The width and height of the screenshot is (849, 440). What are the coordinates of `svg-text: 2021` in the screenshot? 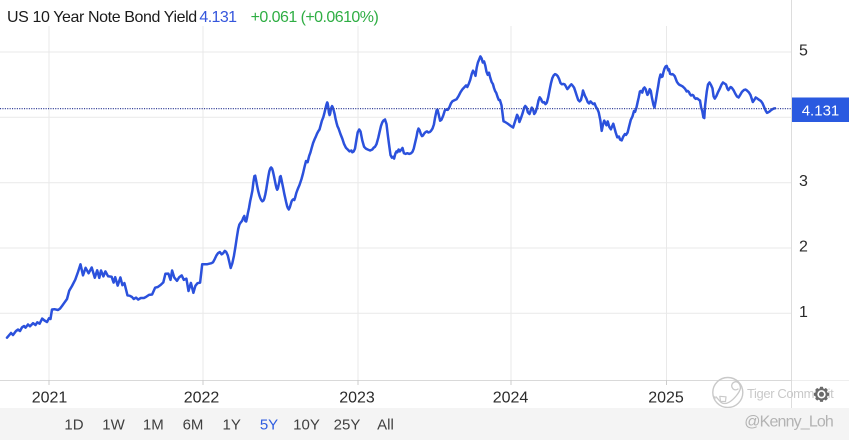 It's located at (50, 398).